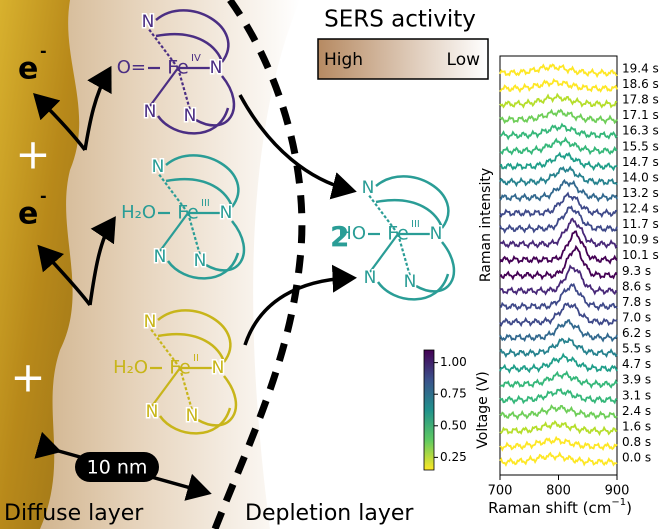  Describe the element at coordinates (74, 513) in the screenshot. I see `diffuse-label: Diffuse layer` at that location.